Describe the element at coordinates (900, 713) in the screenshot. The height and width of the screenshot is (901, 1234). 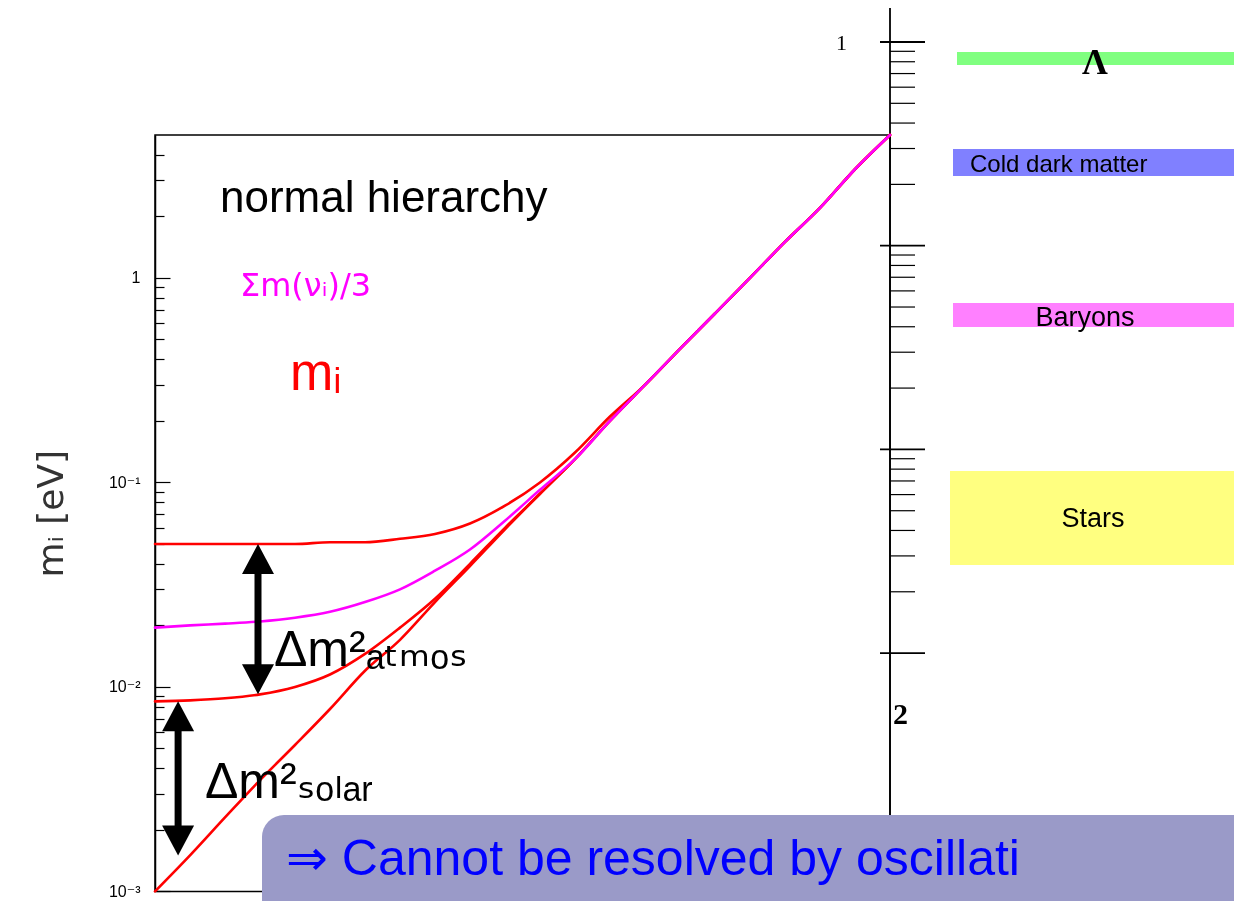
I see `text: 2` at that location.